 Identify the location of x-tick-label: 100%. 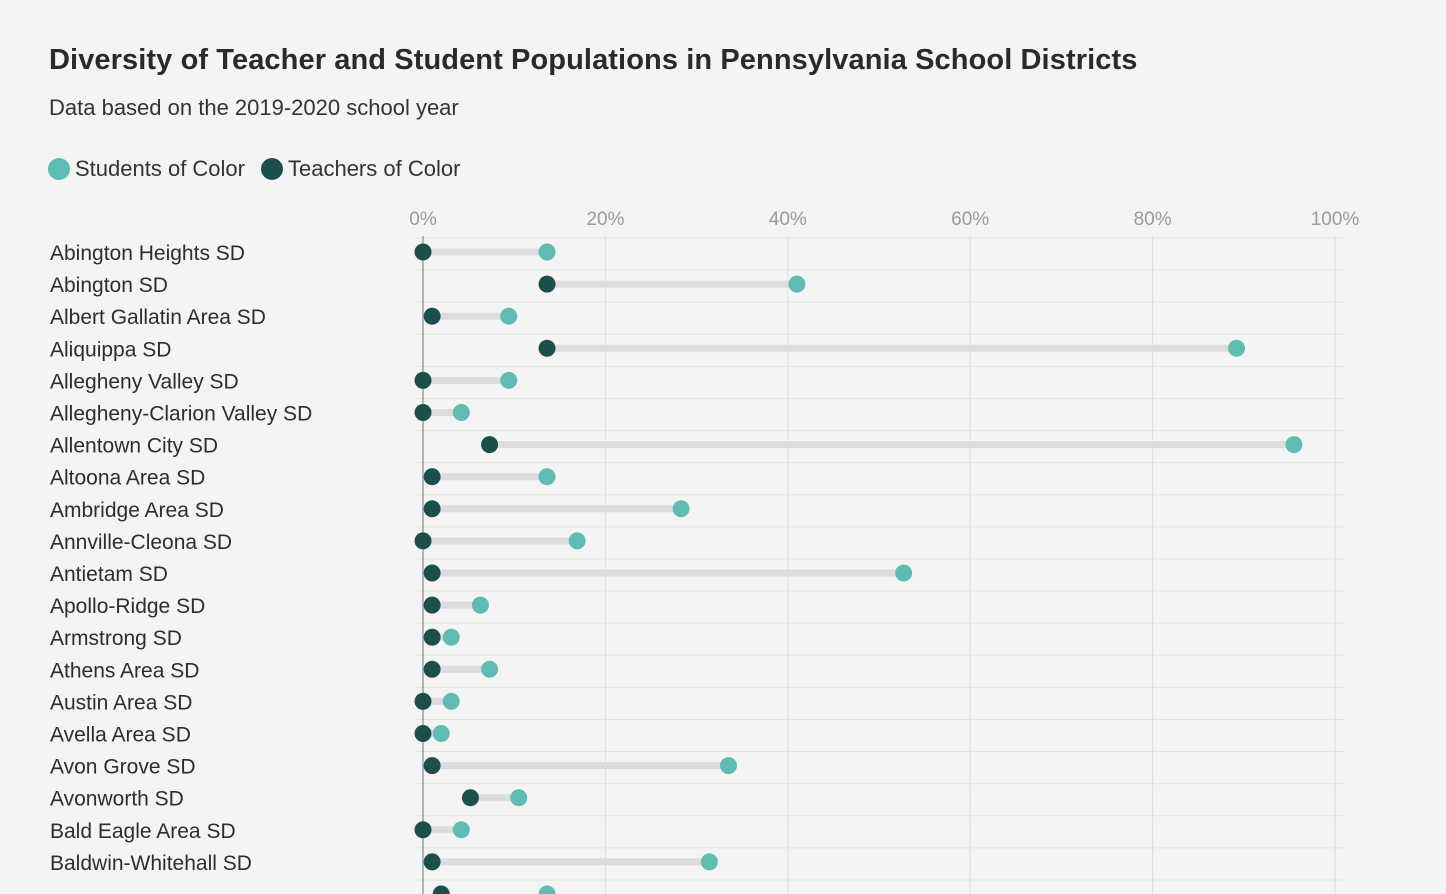
(1335, 219).